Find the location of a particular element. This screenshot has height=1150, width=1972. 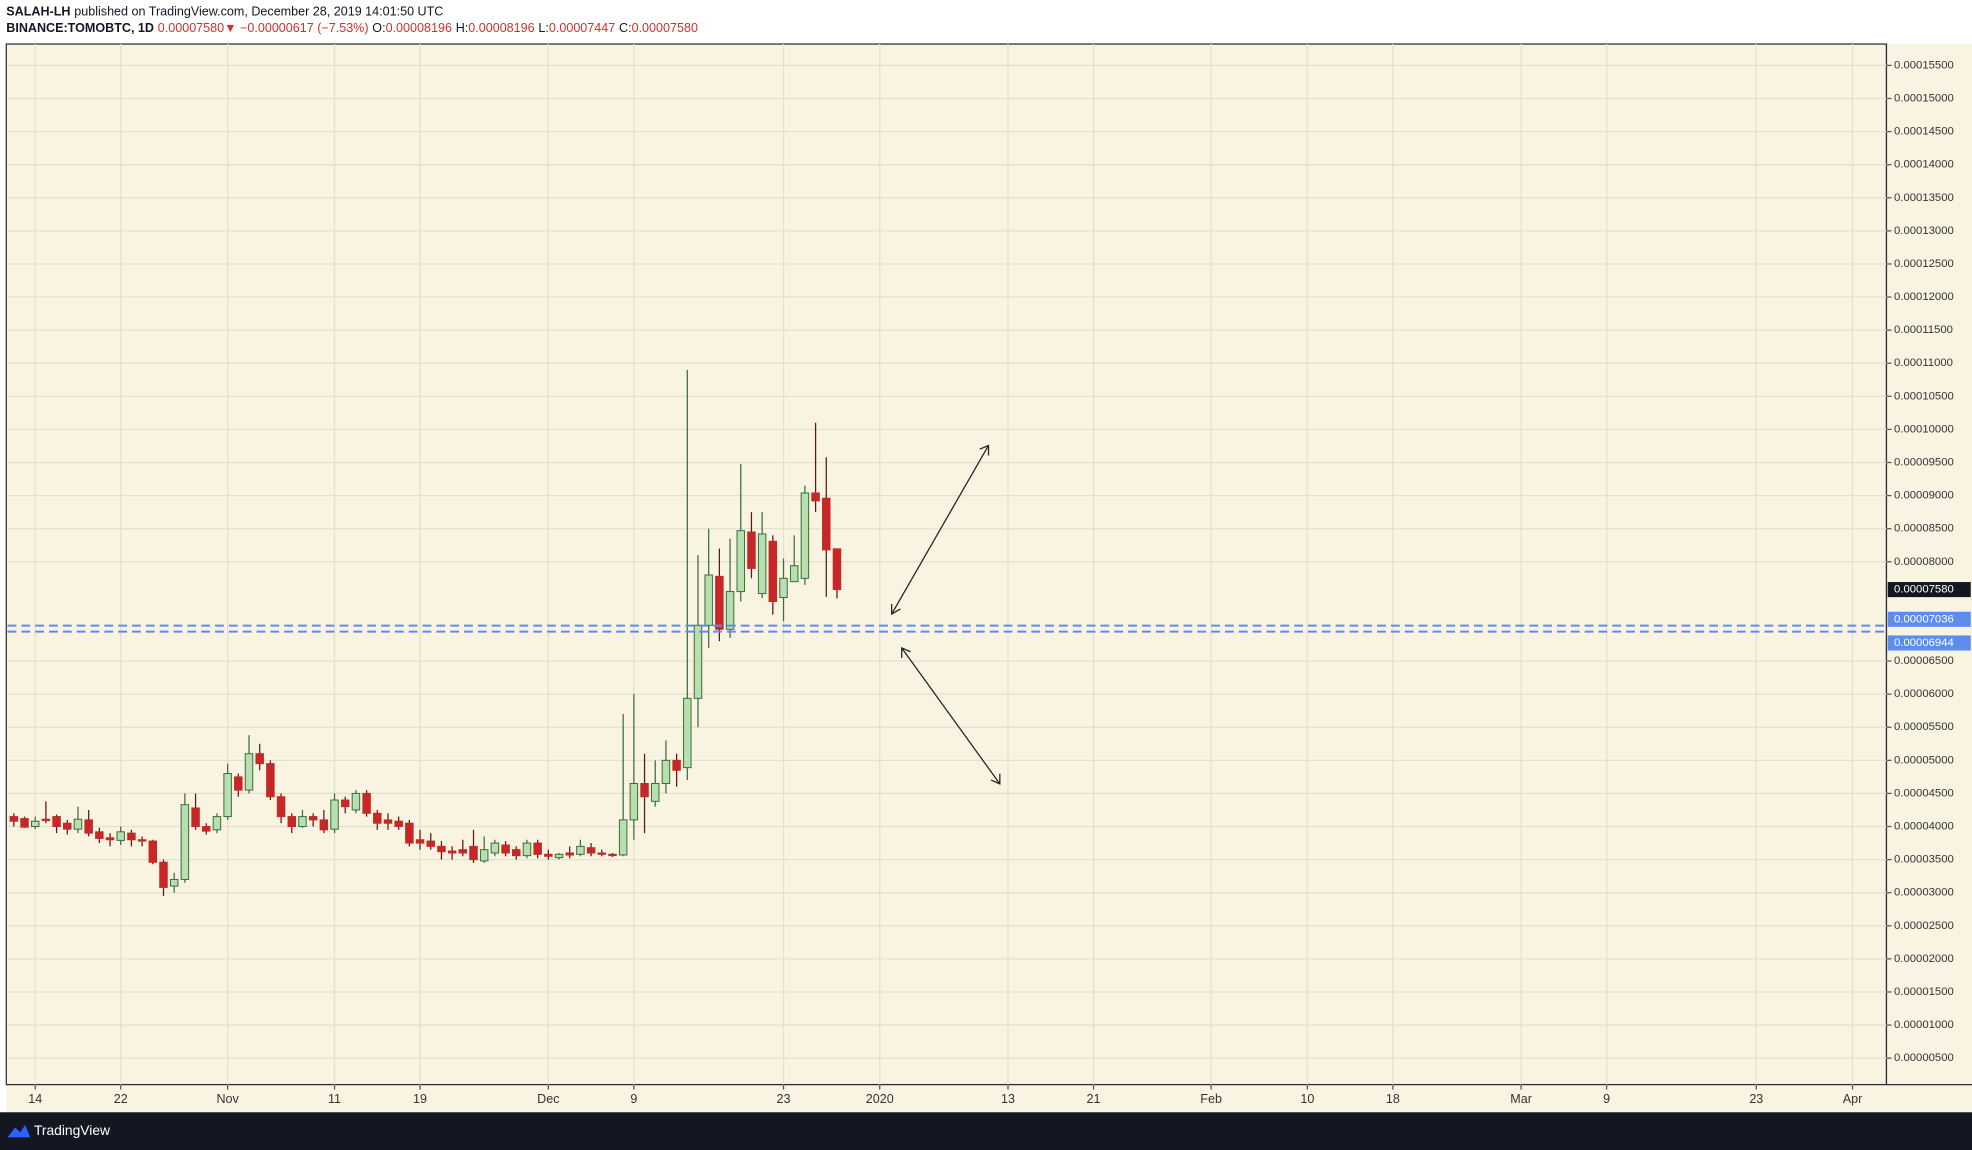

y-tick-label: 0.00014000 is located at coordinates (1924, 165).